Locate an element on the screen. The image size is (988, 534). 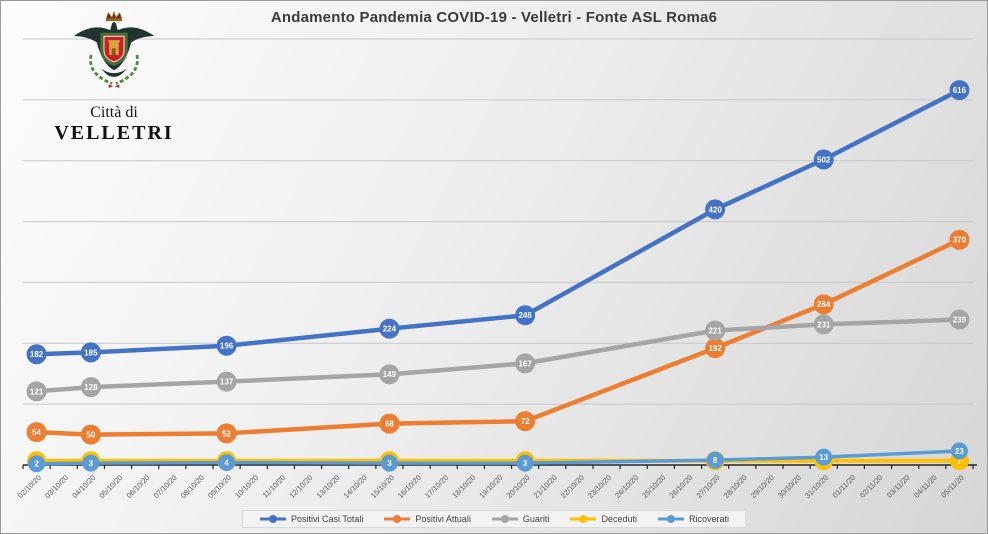
data-point-label-positivi-casi-totali: 246 is located at coordinates (525, 315).